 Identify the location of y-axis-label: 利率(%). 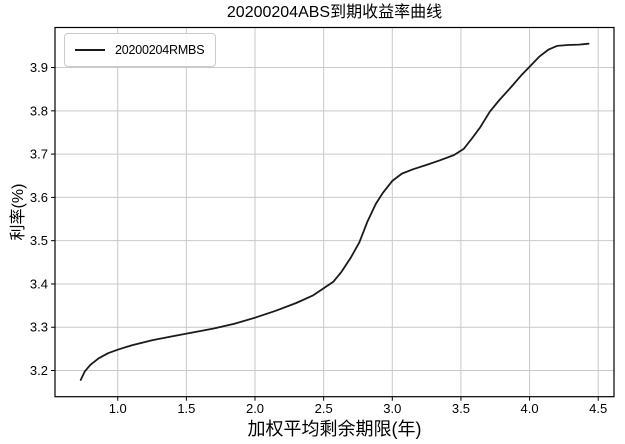
(18, 212).